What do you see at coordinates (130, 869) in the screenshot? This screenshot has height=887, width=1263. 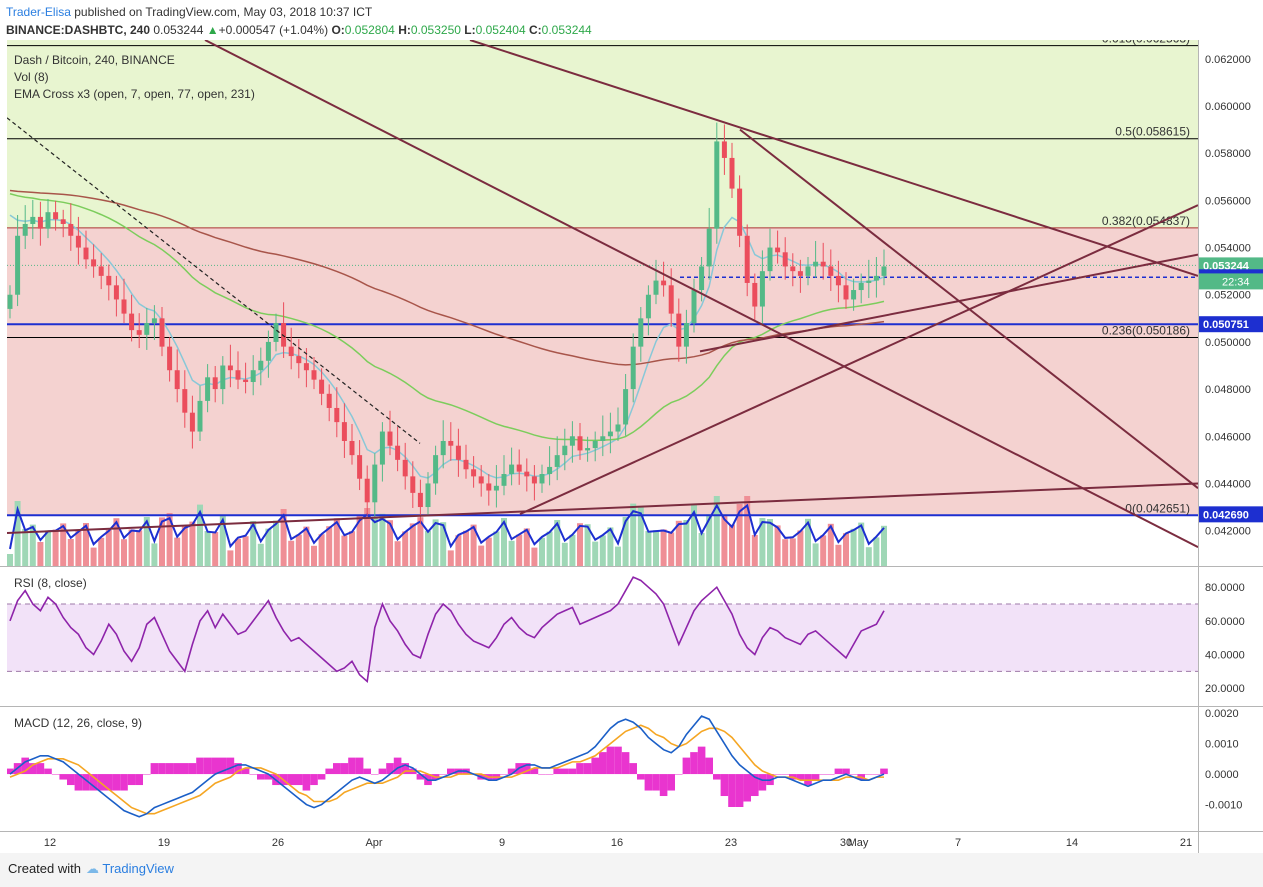 I see `tradingview-logo: ☁ TradingView` at bounding box center [130, 869].